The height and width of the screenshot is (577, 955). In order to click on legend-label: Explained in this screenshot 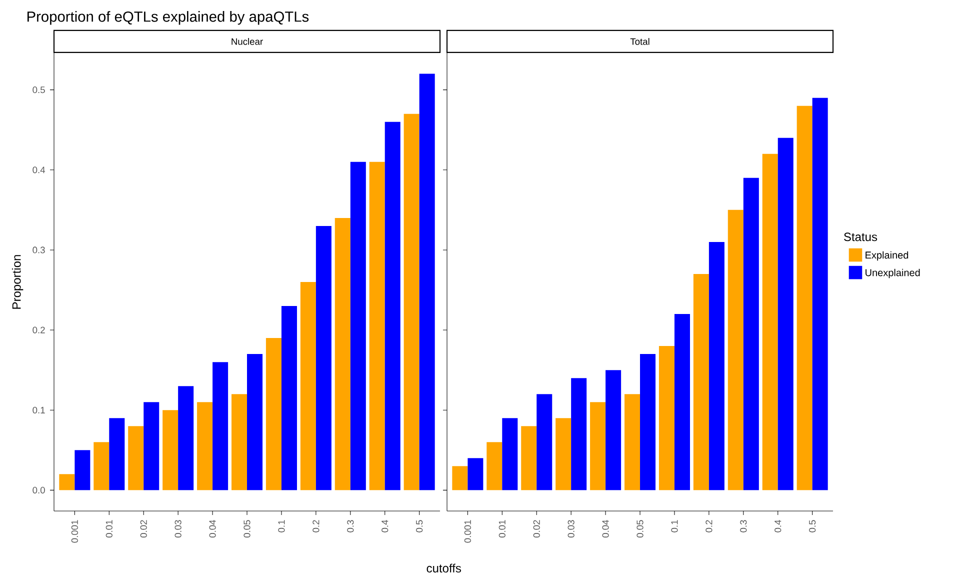, I will do `click(887, 256)`.